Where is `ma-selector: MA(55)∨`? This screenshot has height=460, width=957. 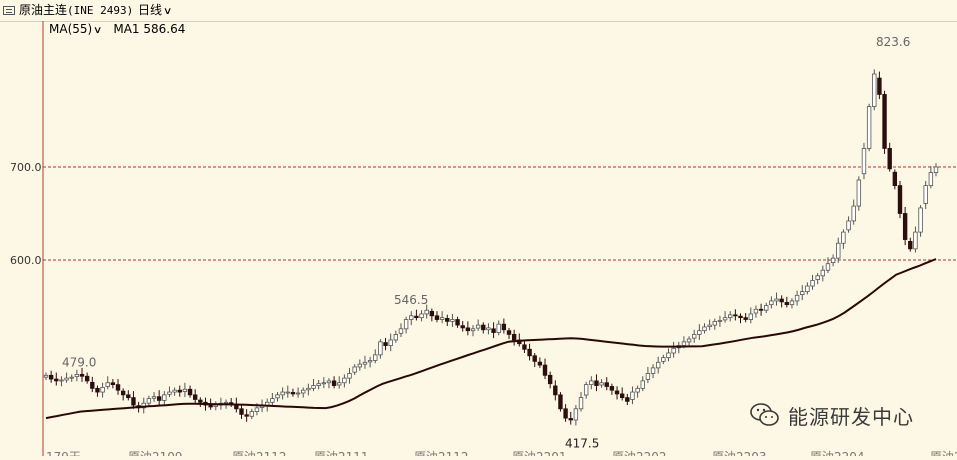 ma-selector: MA(55)∨ is located at coordinates (76, 29).